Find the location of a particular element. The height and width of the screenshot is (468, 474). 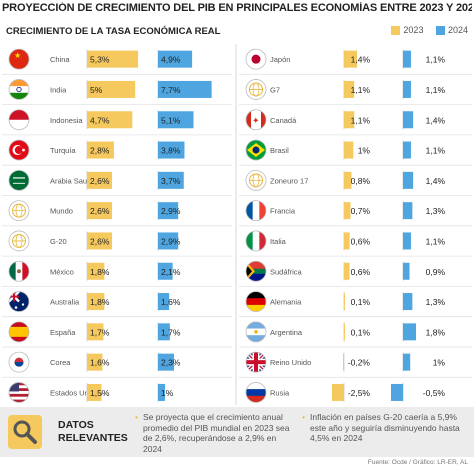

table-row: Reino Unido -0,2% 1% is located at coordinates (355, 359).